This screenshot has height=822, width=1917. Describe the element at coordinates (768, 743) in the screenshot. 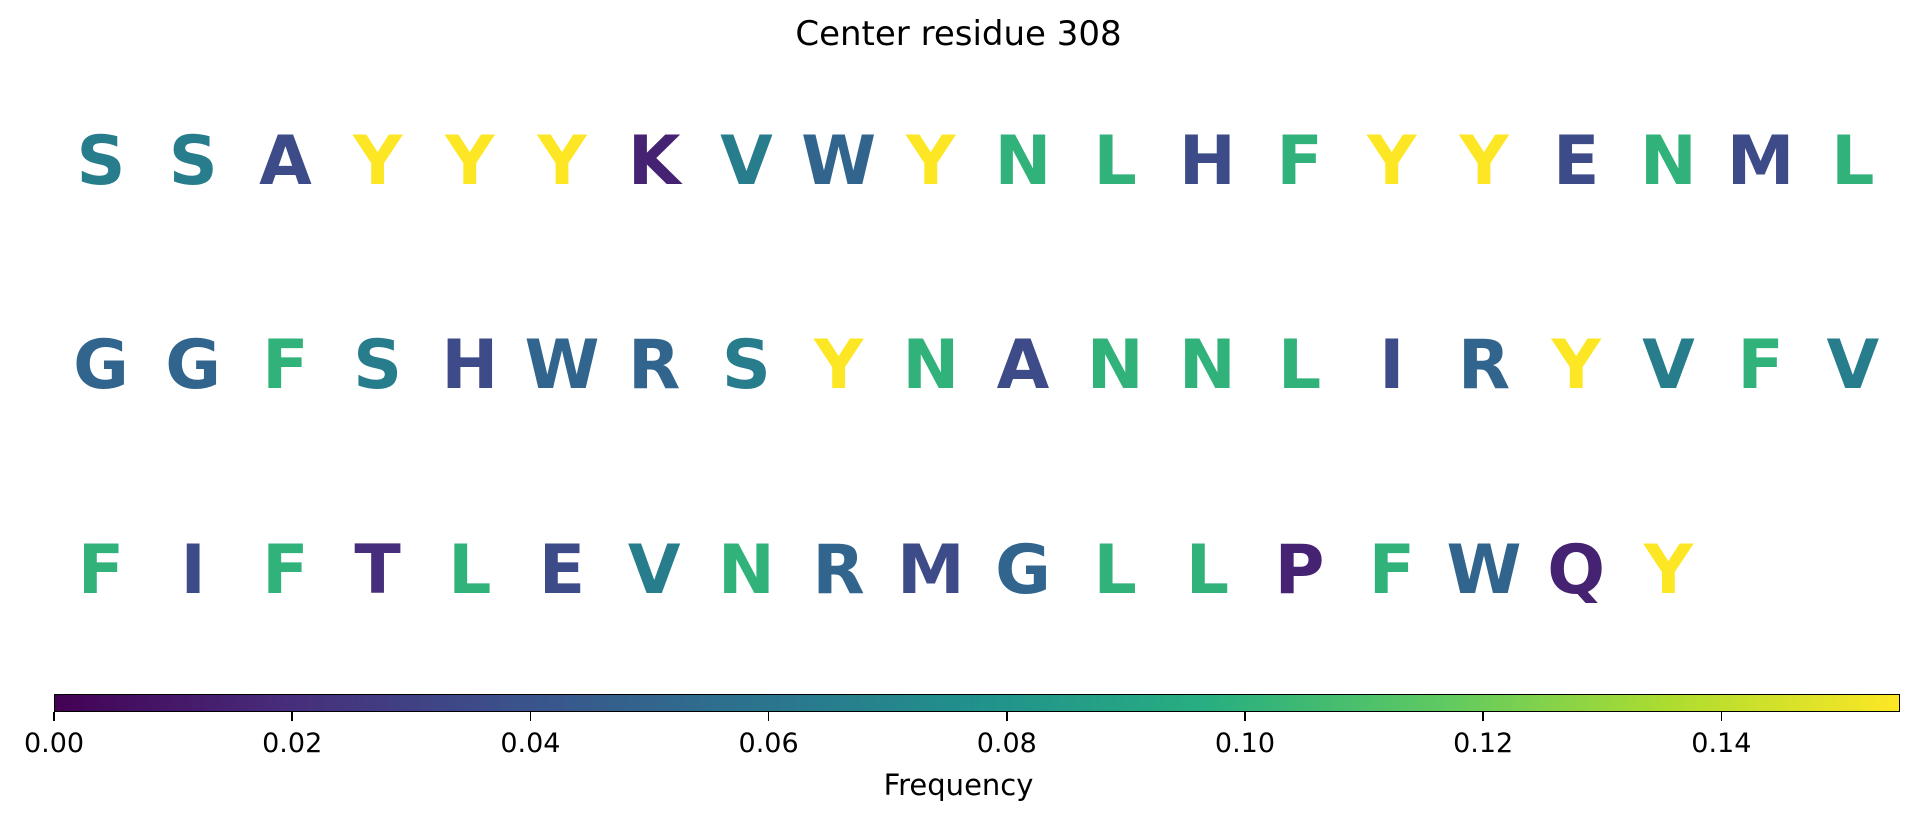

I see `colorbar-tick-label: 0.06` at that location.